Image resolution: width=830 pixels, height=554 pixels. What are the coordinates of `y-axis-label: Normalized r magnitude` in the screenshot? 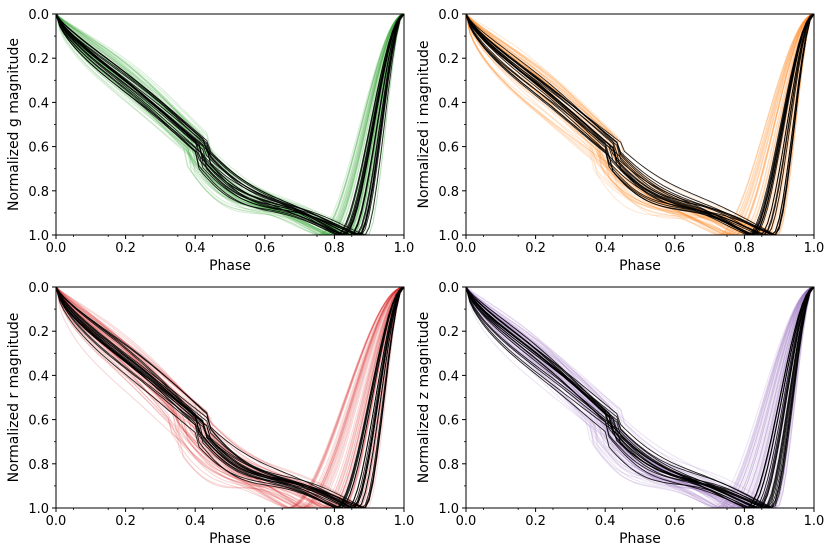 It's located at (14, 398).